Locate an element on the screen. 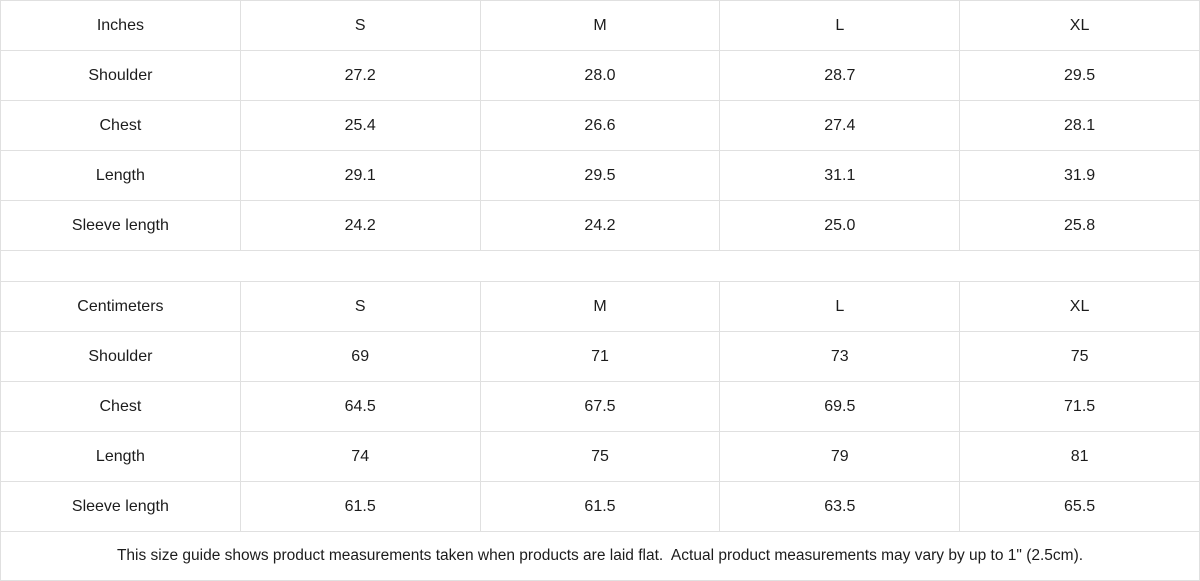 This screenshot has width=1200, height=581. measurement-value-cell: 27.4 is located at coordinates (840, 125).